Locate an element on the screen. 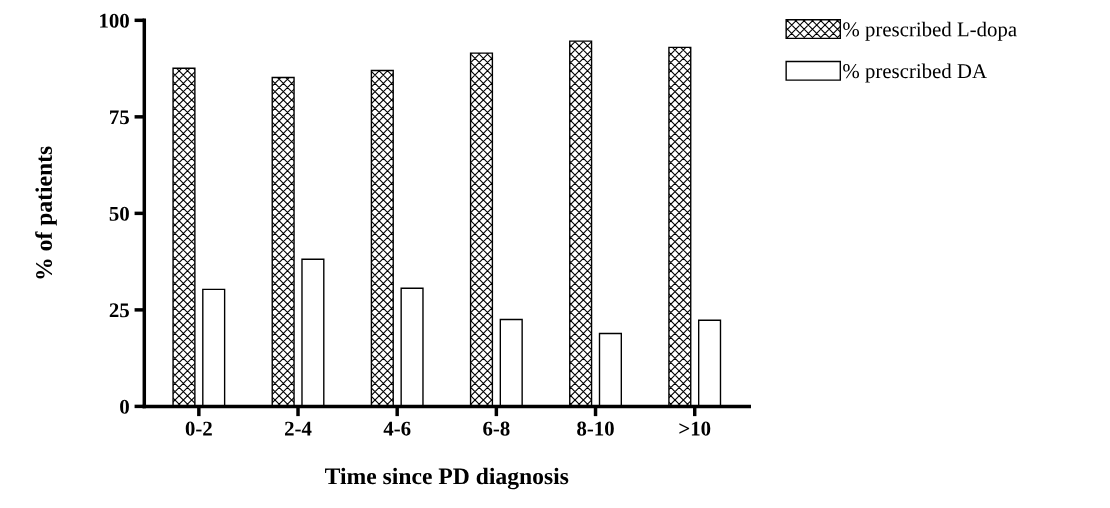 The height and width of the screenshot is (508, 1110). y-tick-label: 100 is located at coordinates (114, 20).